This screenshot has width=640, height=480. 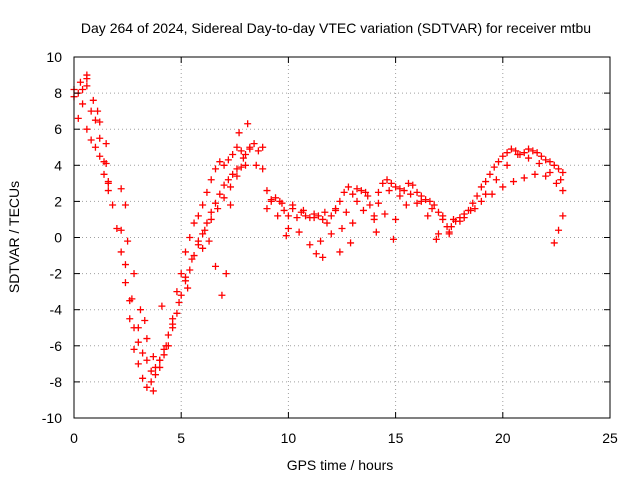 I want to click on y-axis-label: SDTVAR / TECUs, so click(x=14, y=237).